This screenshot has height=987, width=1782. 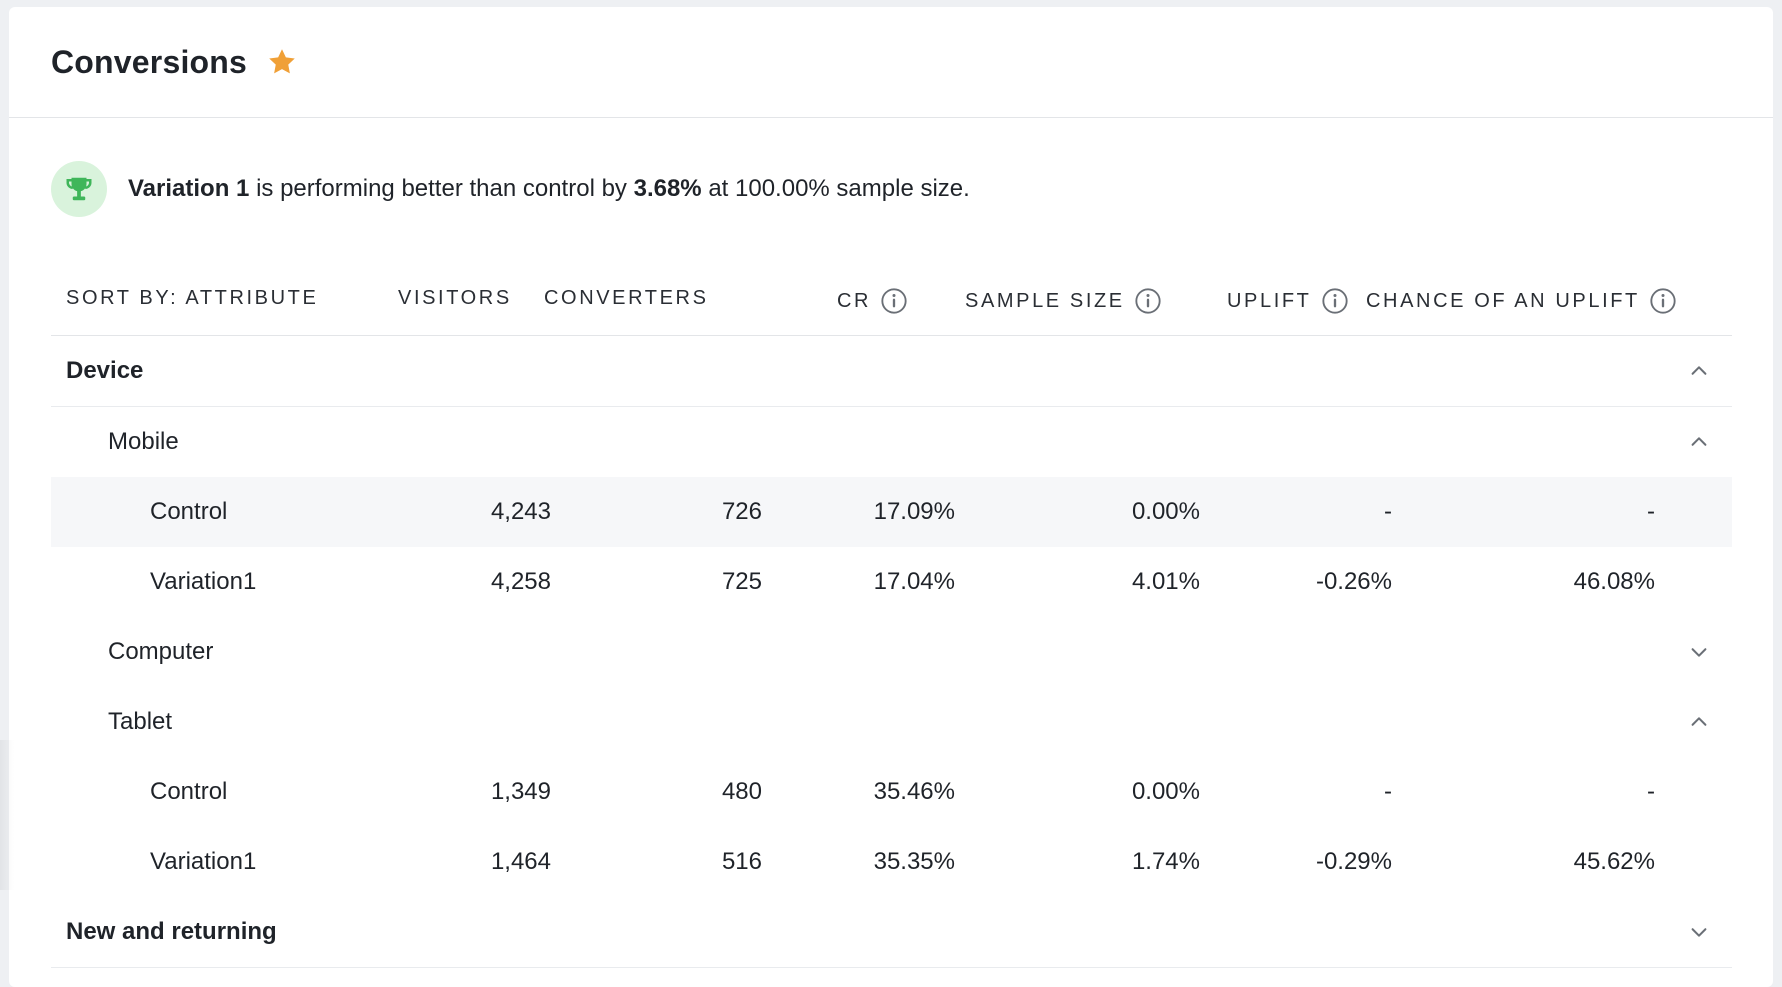 What do you see at coordinates (891, 371) in the screenshot?
I see `group-row-device: Device` at bounding box center [891, 371].